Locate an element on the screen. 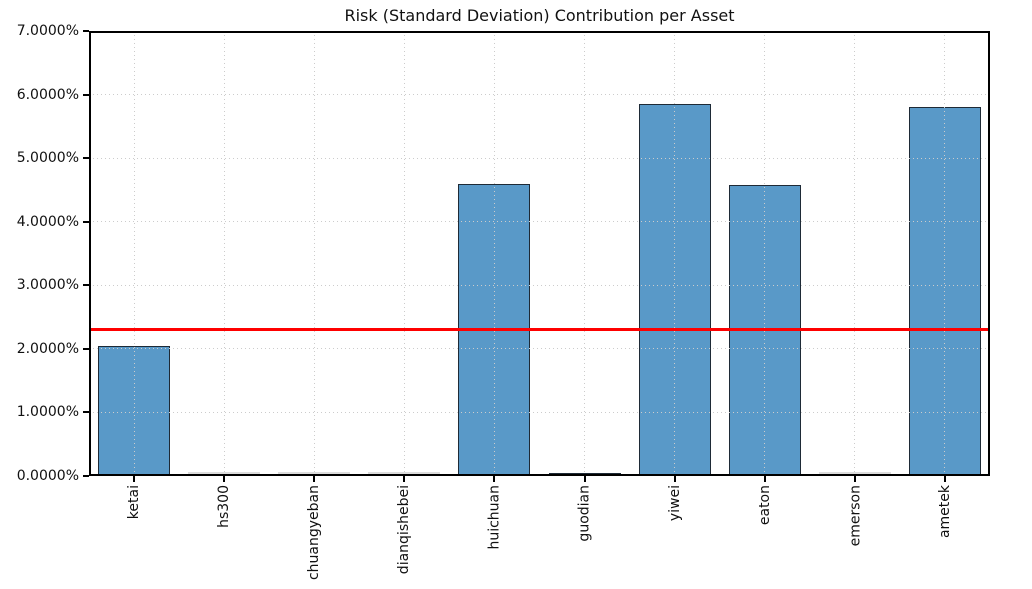  y-tick-label: 6.0000% is located at coordinates (47, 94).